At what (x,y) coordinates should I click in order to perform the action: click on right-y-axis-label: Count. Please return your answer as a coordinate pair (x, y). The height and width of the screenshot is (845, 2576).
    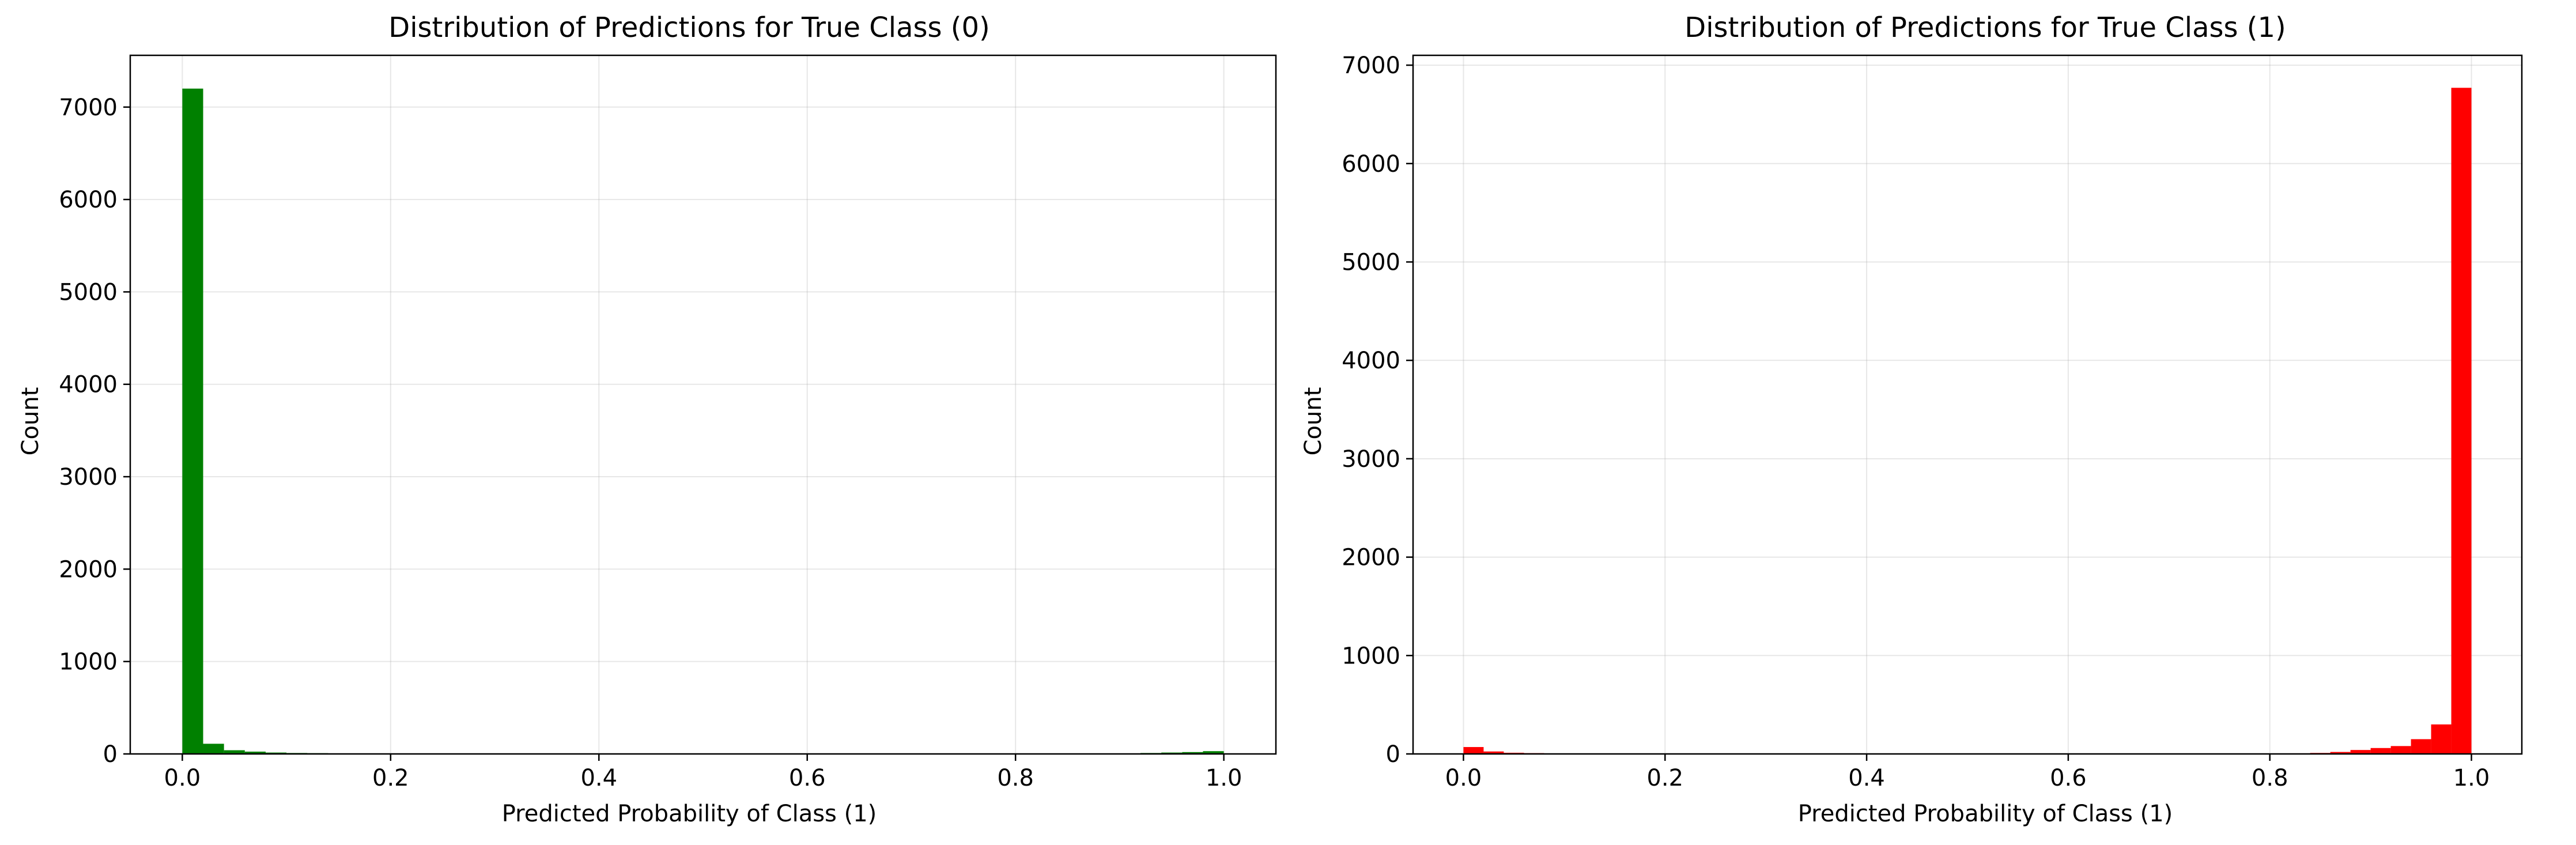
    Looking at the image, I should click on (1313, 421).